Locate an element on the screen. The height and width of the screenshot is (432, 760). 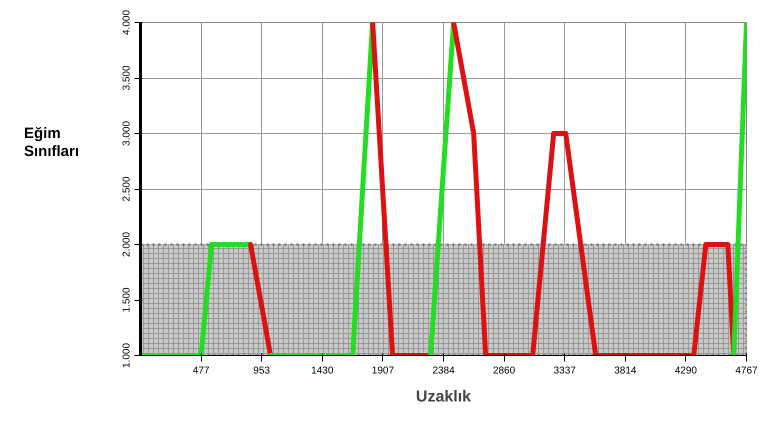
y-tick-label: 2.000 is located at coordinates (127, 245).